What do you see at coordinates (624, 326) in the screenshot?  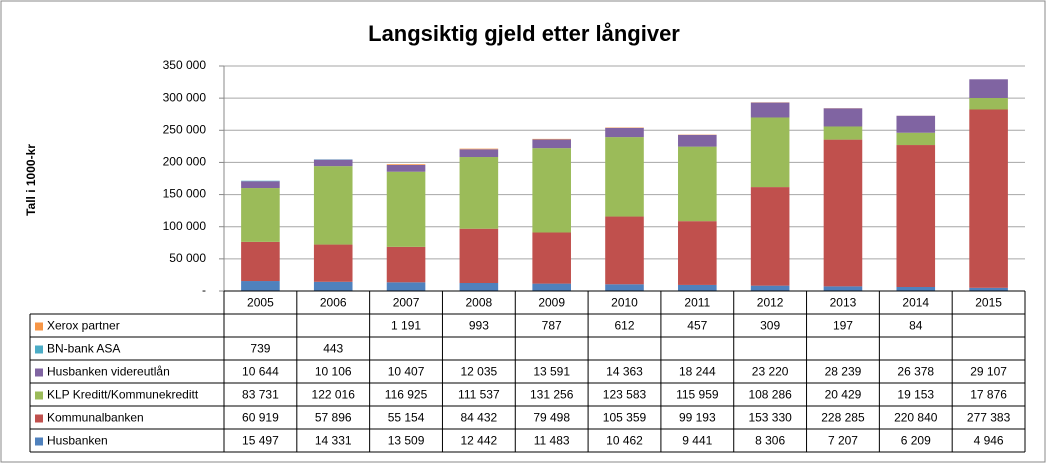 I see `table-cell: 612` at bounding box center [624, 326].